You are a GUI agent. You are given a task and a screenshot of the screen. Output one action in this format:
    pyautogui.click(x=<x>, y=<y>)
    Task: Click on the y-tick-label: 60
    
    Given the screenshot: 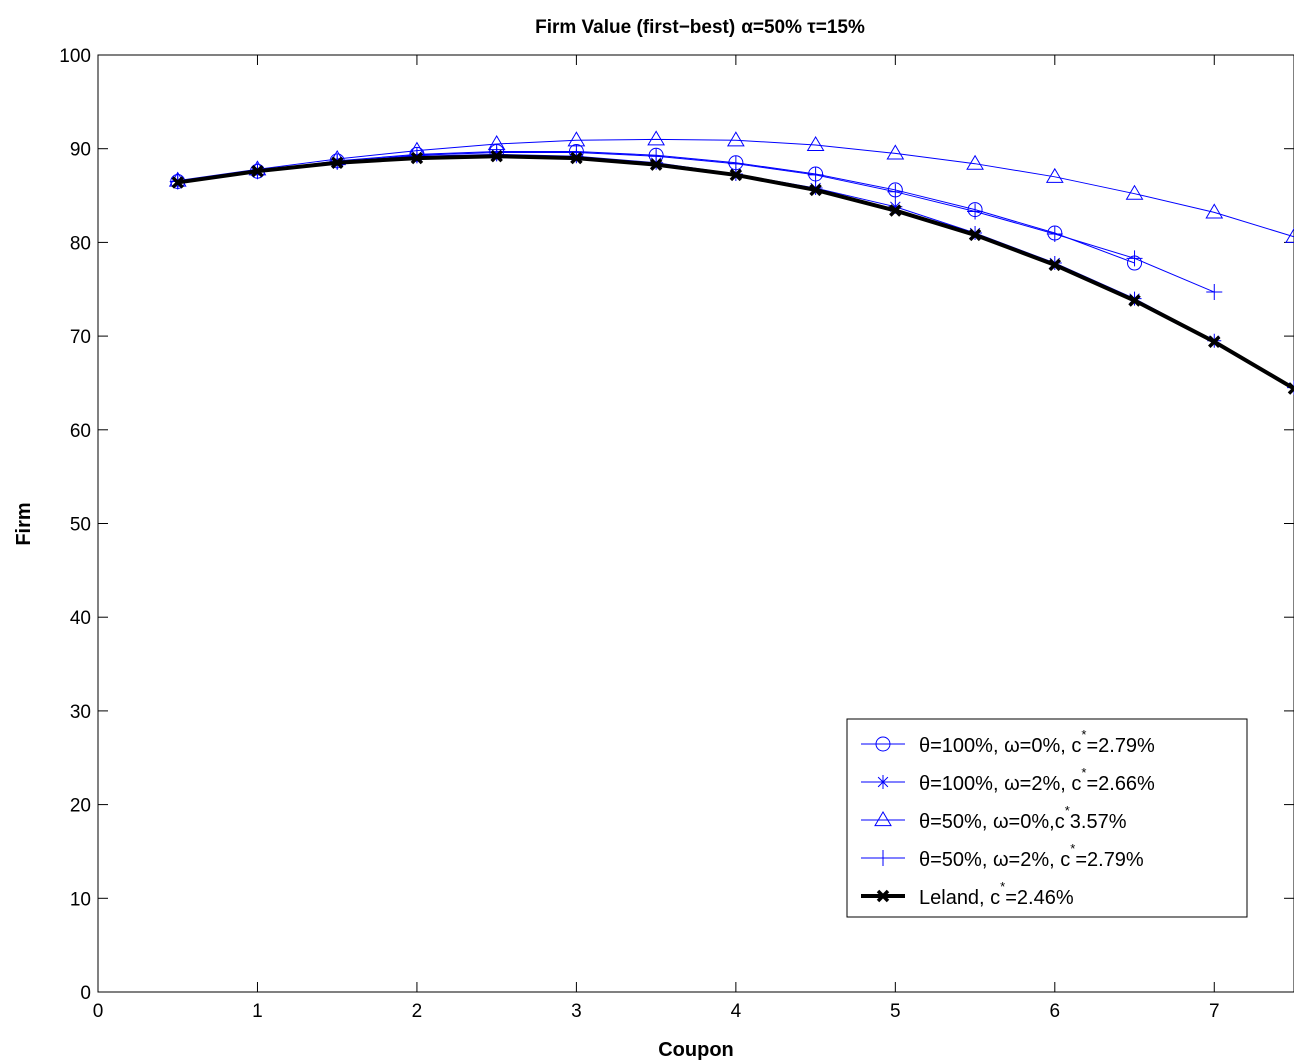 What is the action you would take?
    pyautogui.click(x=80, y=431)
    